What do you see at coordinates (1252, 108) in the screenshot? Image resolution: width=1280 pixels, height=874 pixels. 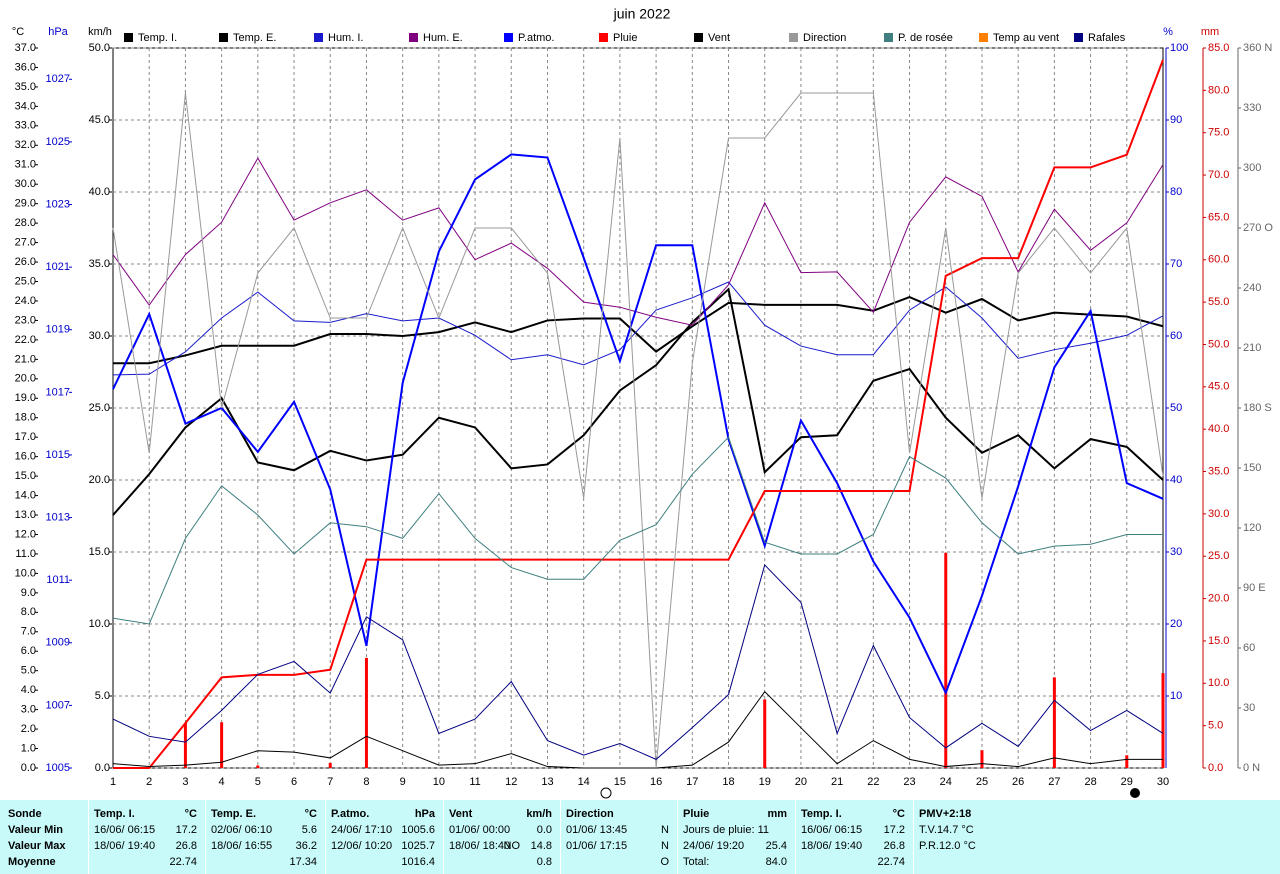 I see `y-tick-label: 330` at bounding box center [1252, 108].